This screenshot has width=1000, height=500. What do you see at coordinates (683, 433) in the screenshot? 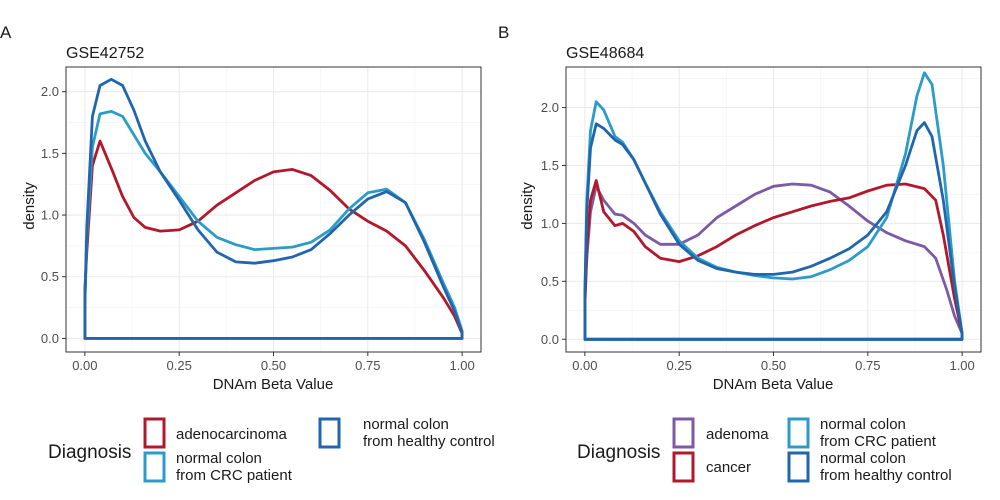
I see `legend-key-adenoma` at bounding box center [683, 433].